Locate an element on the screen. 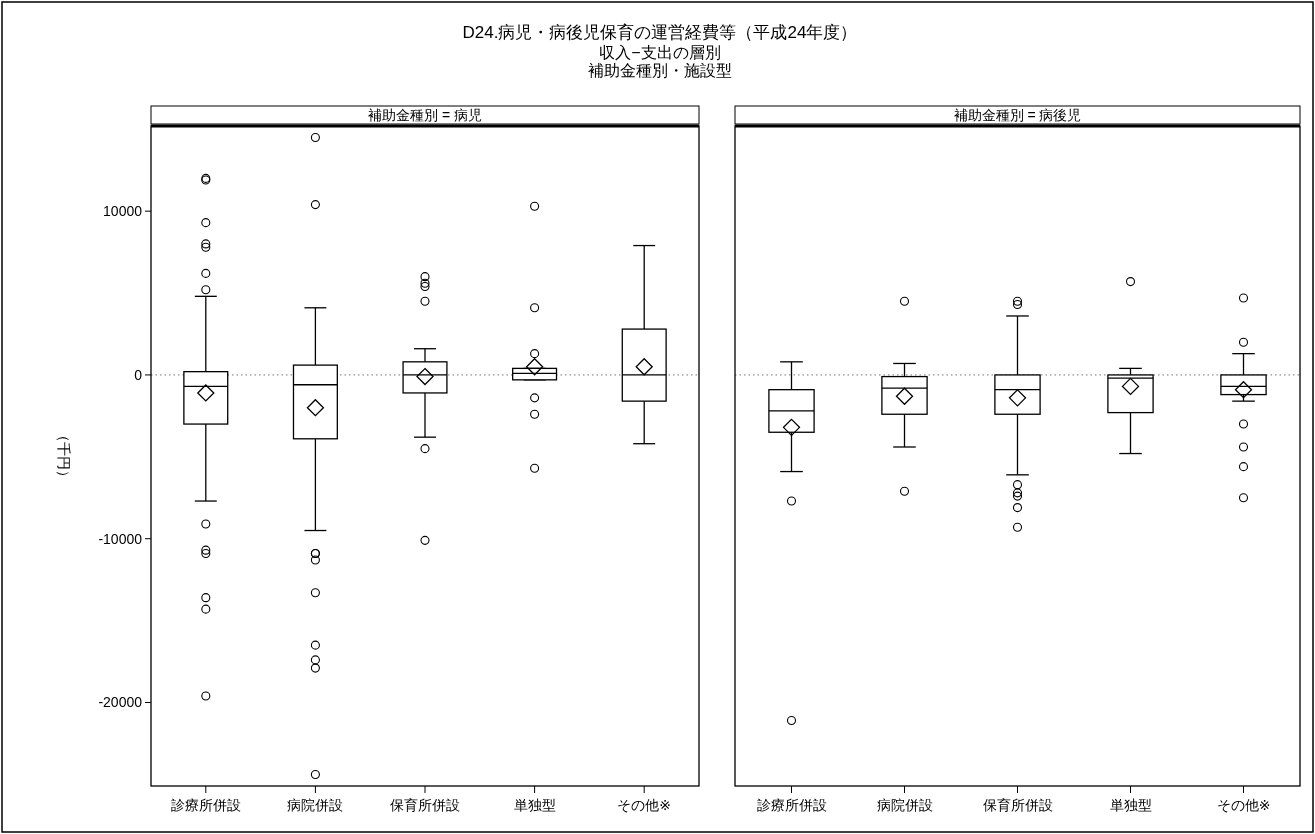 The width and height of the screenshot is (1315, 834). text: 補助金種別 = 病児 is located at coordinates (425, 115).